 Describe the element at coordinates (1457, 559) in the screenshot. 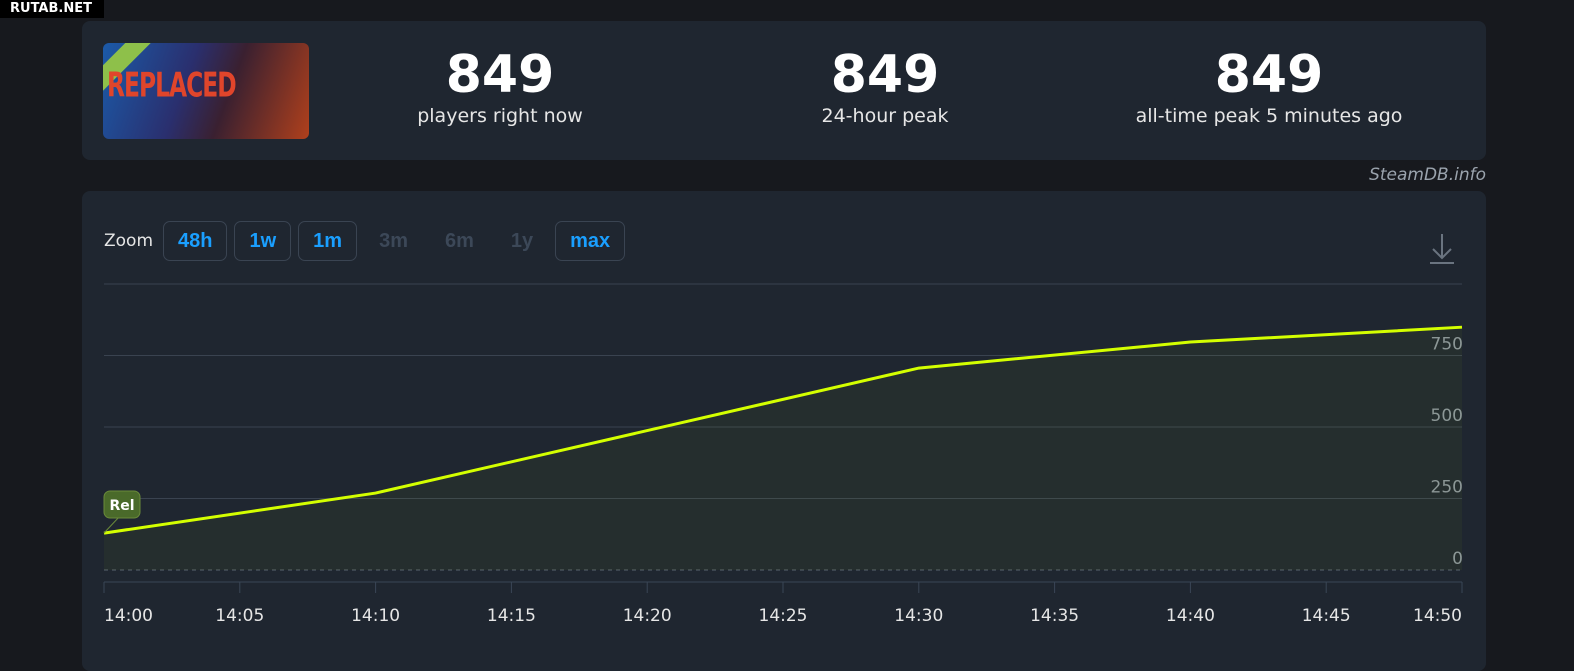

I see `y-tick-label: 0` at that location.